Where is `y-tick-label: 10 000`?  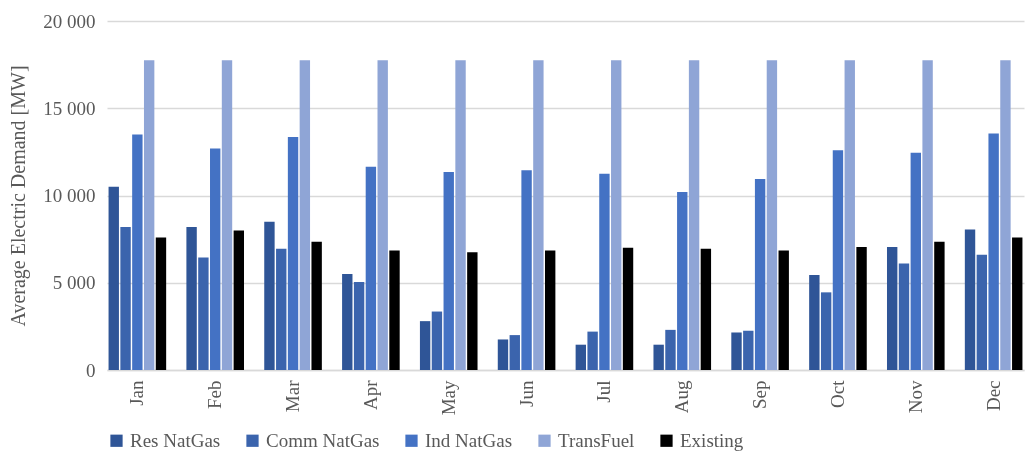
y-tick-label: 10 000 is located at coordinates (69, 195).